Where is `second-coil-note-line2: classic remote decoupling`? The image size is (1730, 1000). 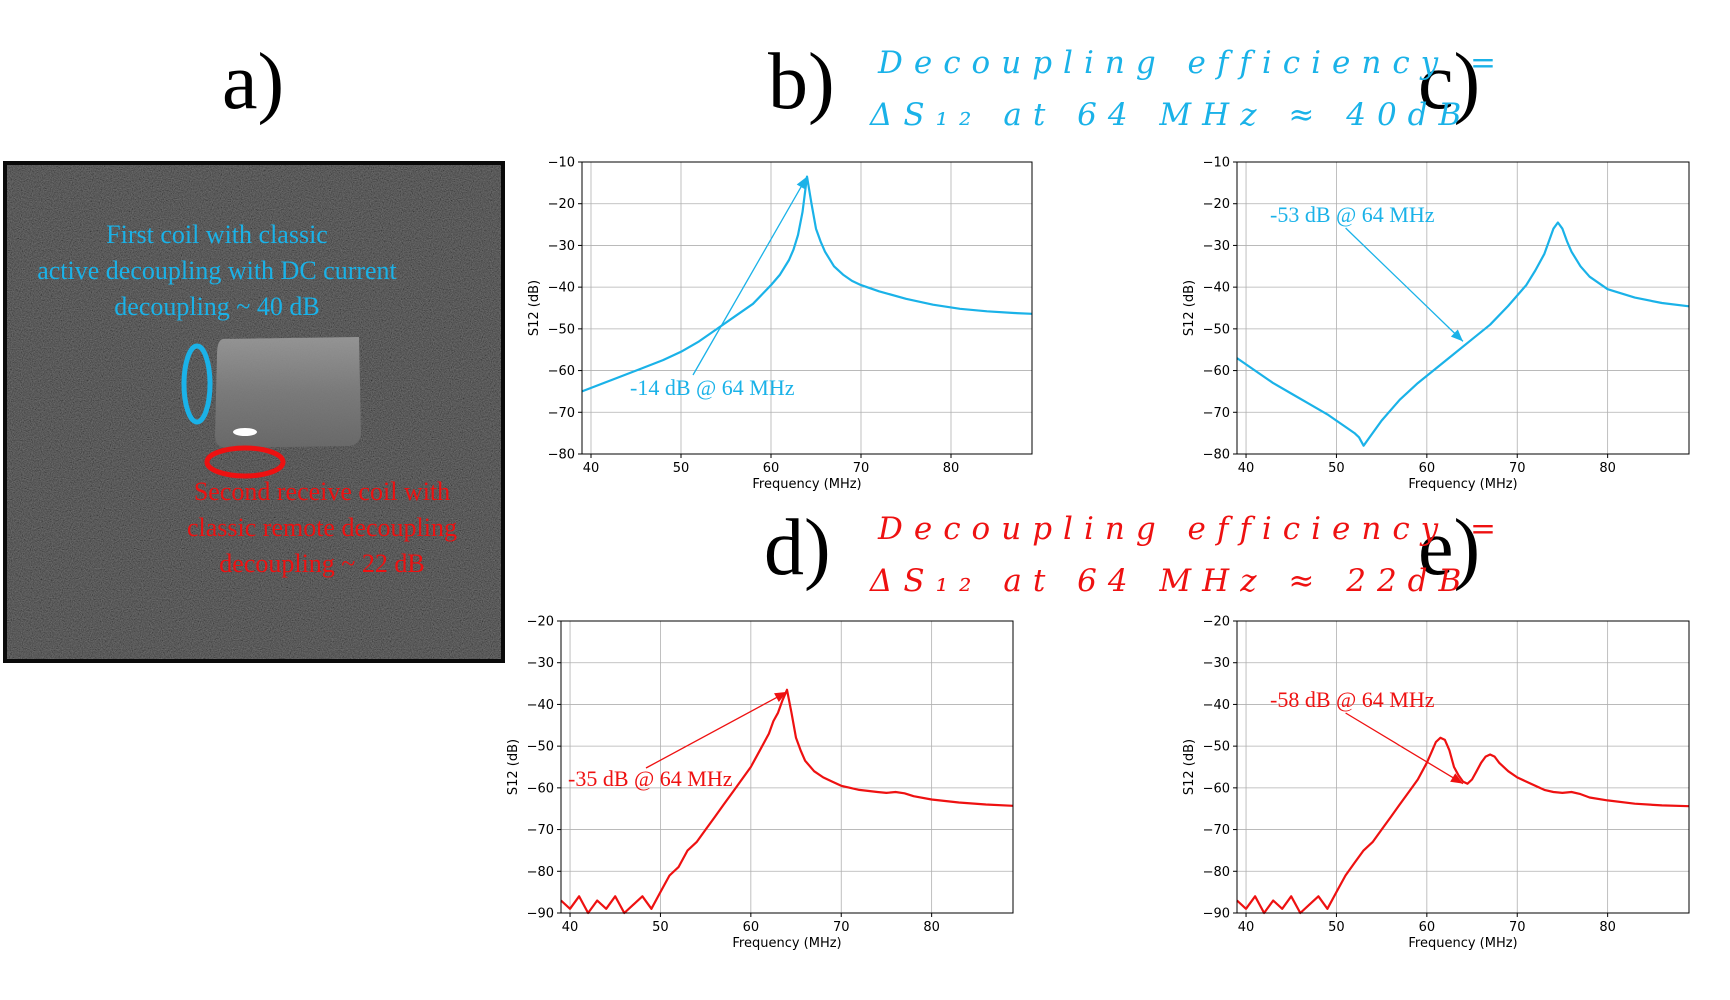
second-coil-note-line2: classic remote decoupling is located at coordinates (322, 527).